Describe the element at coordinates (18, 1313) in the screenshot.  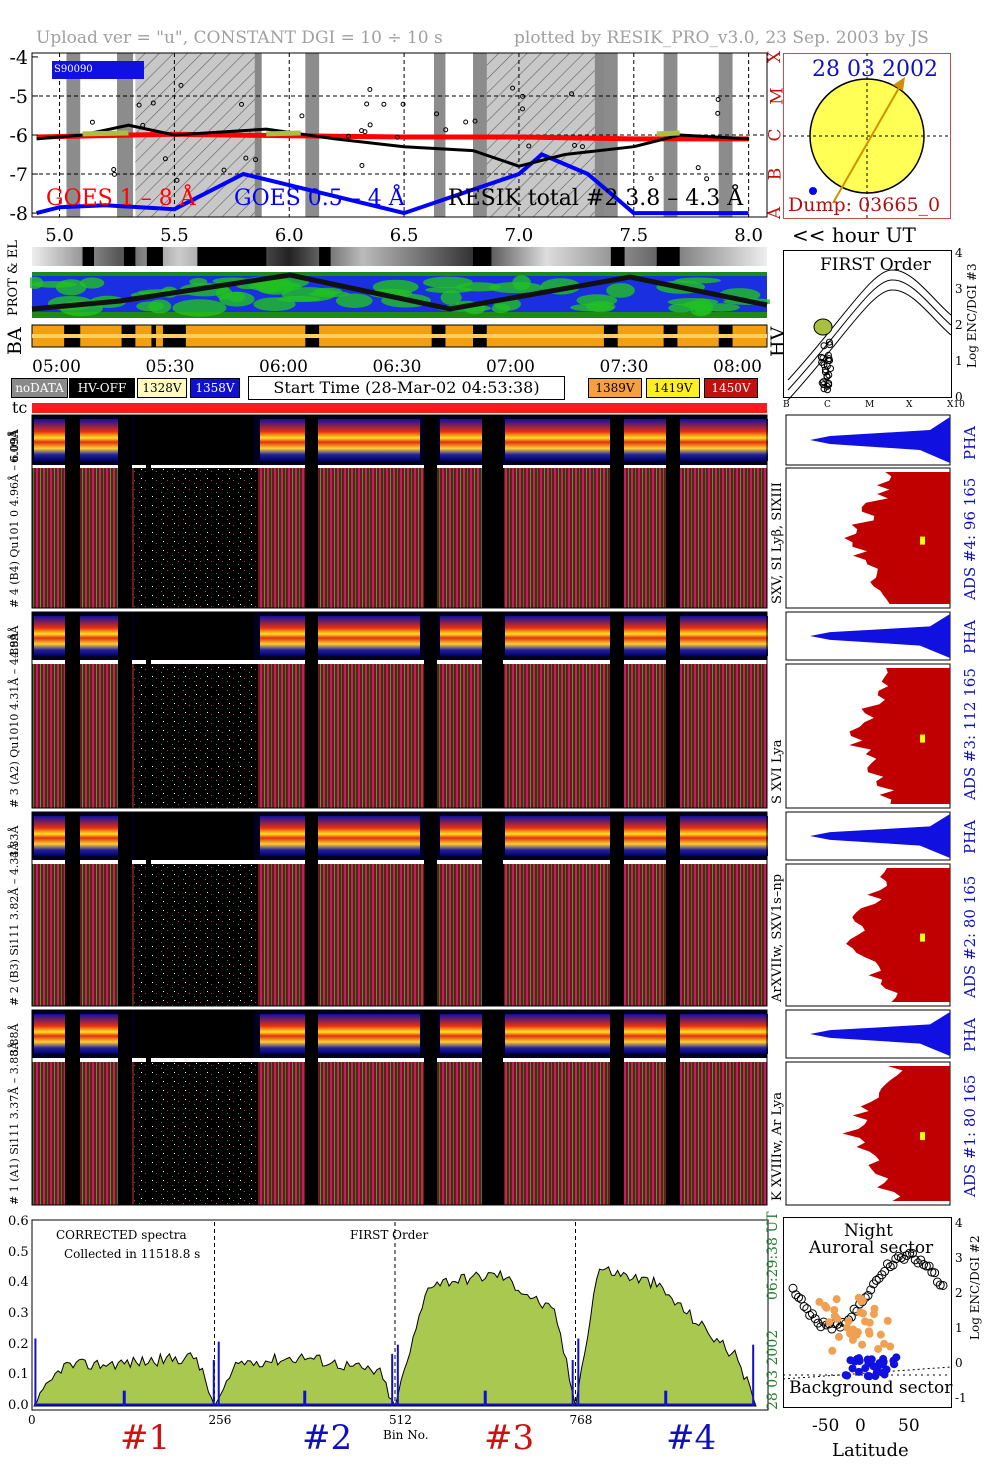
I see `spectrum-ytick: 0.3` at that location.